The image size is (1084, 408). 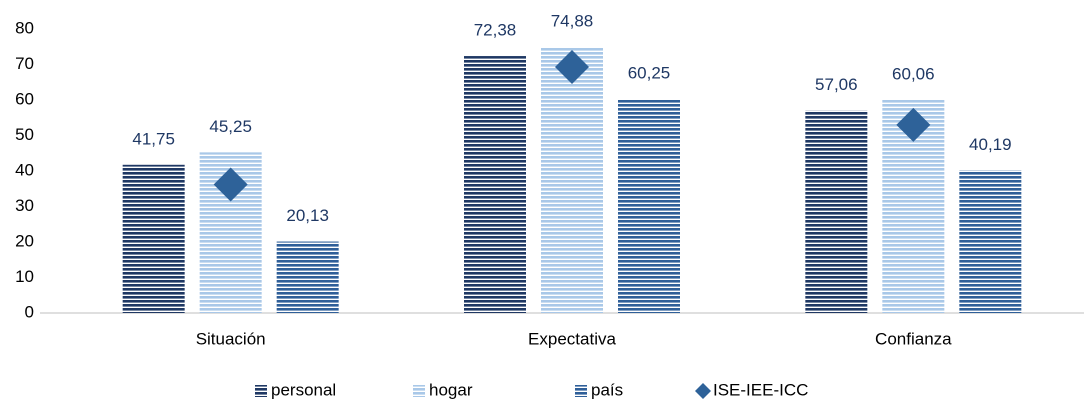 What do you see at coordinates (24, 134) in the screenshot?
I see `y-tick-label: 50` at bounding box center [24, 134].